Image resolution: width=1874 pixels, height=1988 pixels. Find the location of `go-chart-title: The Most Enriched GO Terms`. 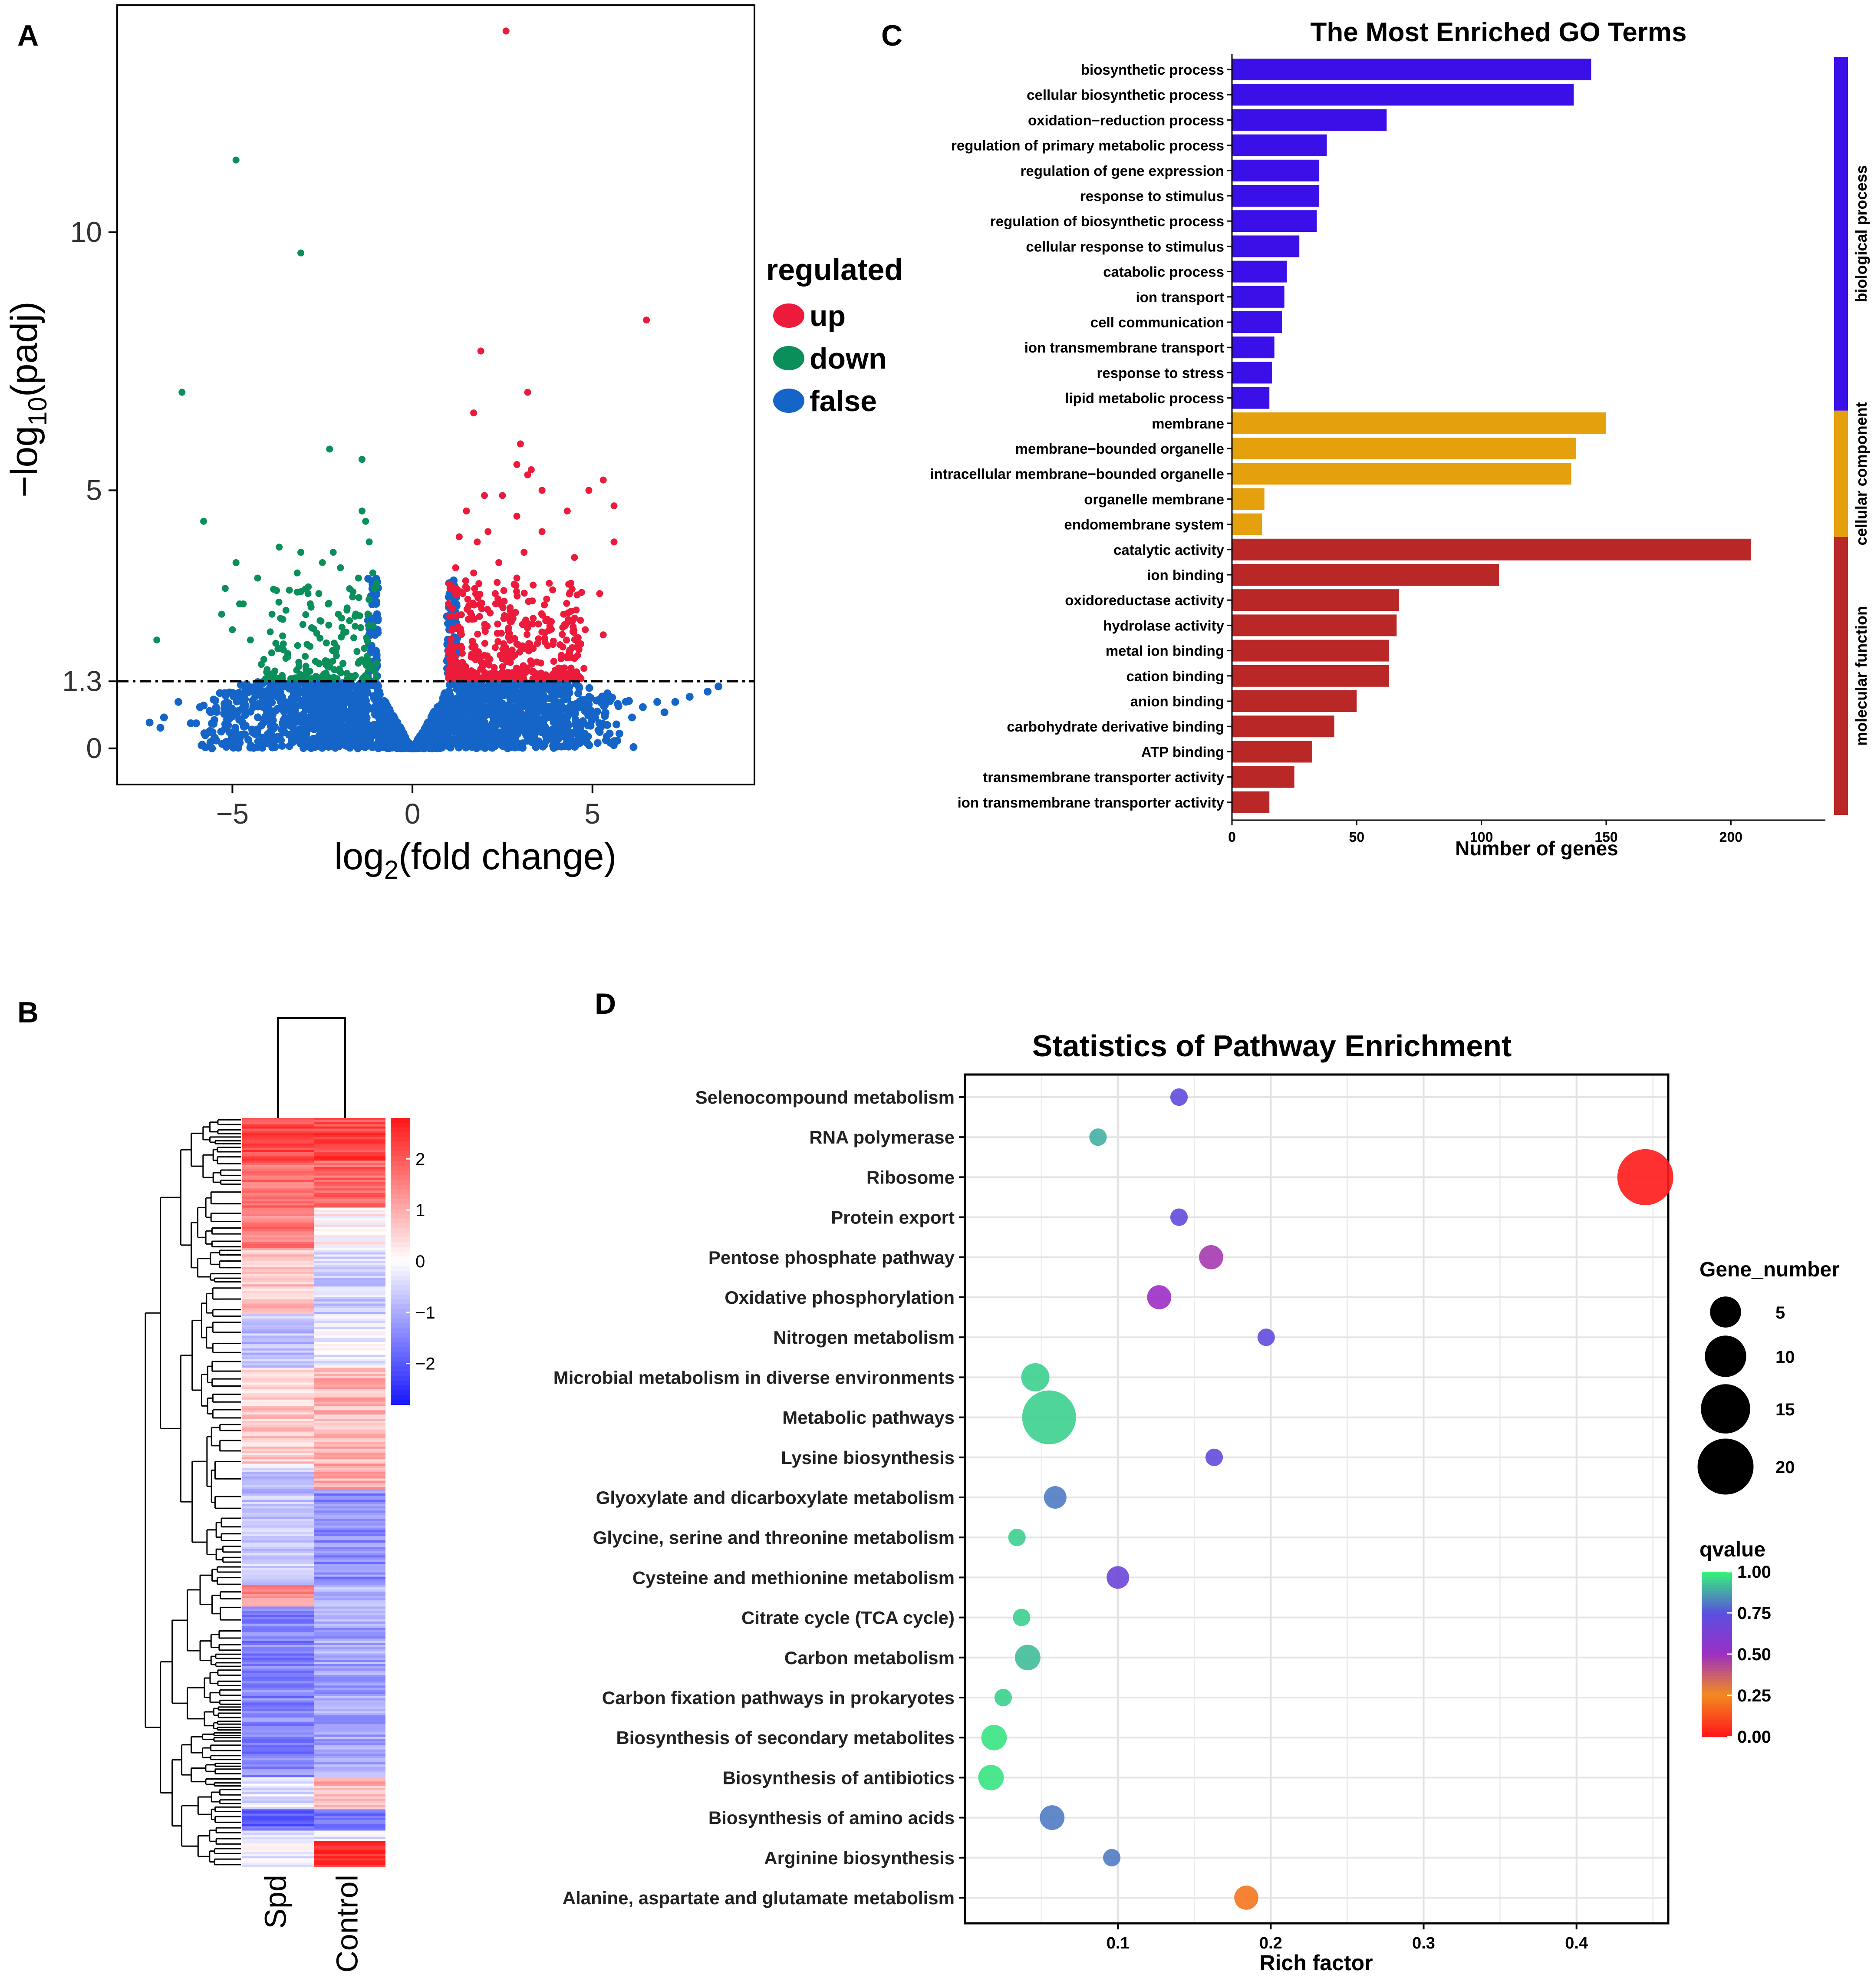

go-chart-title: The Most Enriched GO Terms is located at coordinates (1498, 32).